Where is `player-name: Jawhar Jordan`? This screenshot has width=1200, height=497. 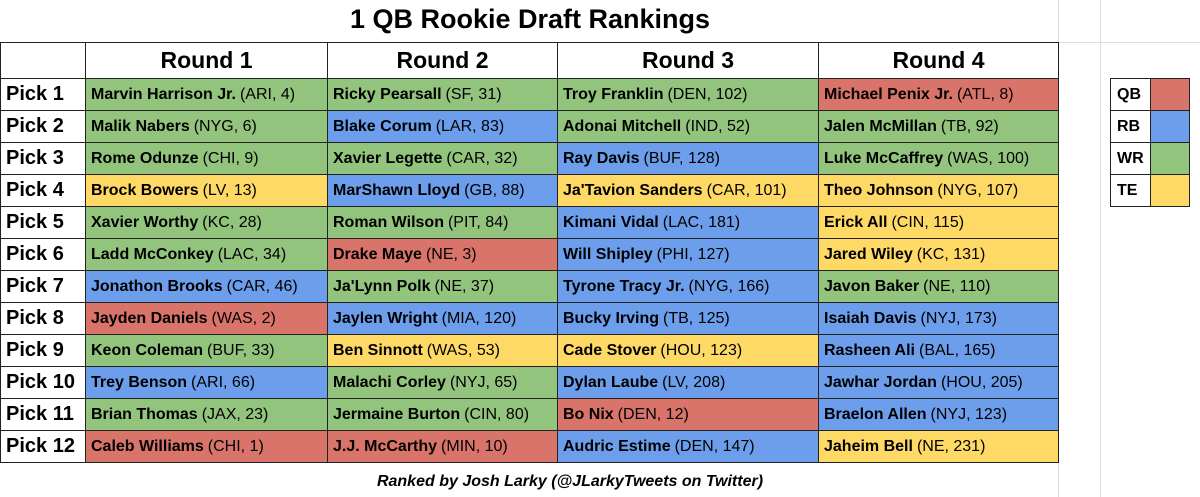 player-name: Jawhar Jordan is located at coordinates (880, 382).